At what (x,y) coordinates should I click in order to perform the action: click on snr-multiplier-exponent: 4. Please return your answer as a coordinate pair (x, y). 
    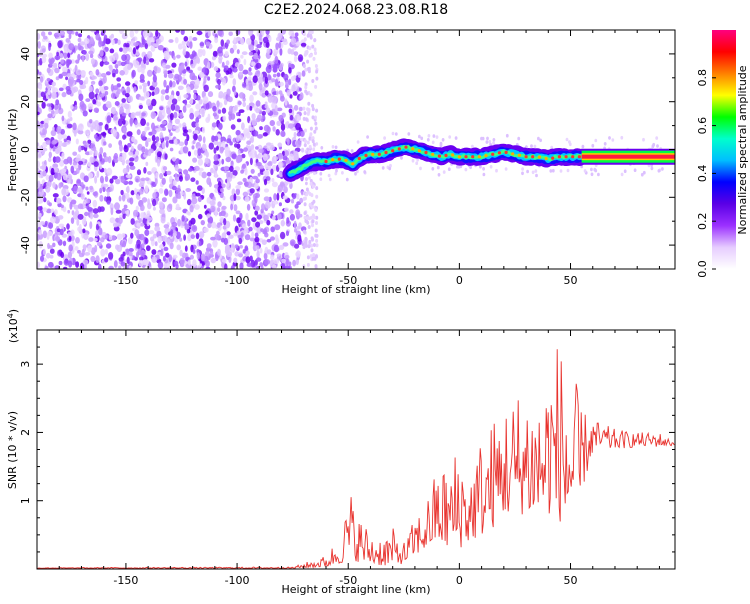
    Looking at the image, I should click on (10, 315).